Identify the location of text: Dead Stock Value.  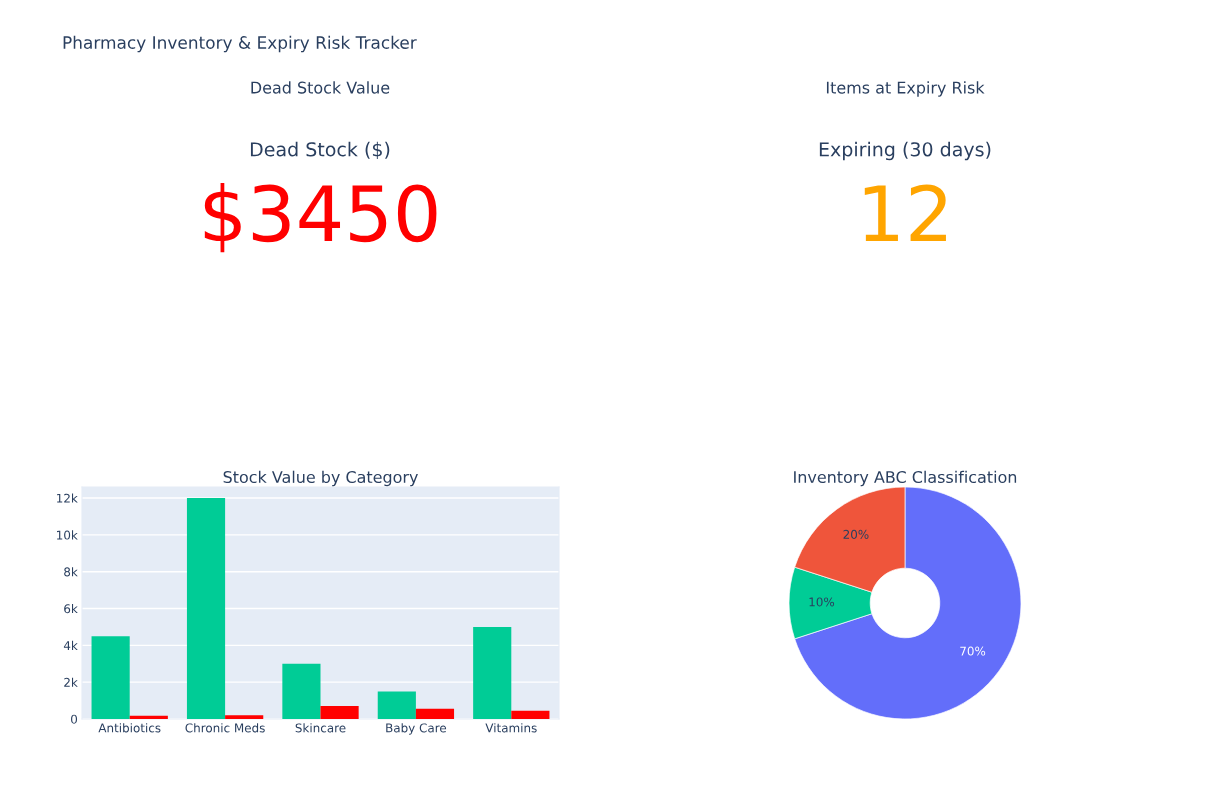
(320, 87).